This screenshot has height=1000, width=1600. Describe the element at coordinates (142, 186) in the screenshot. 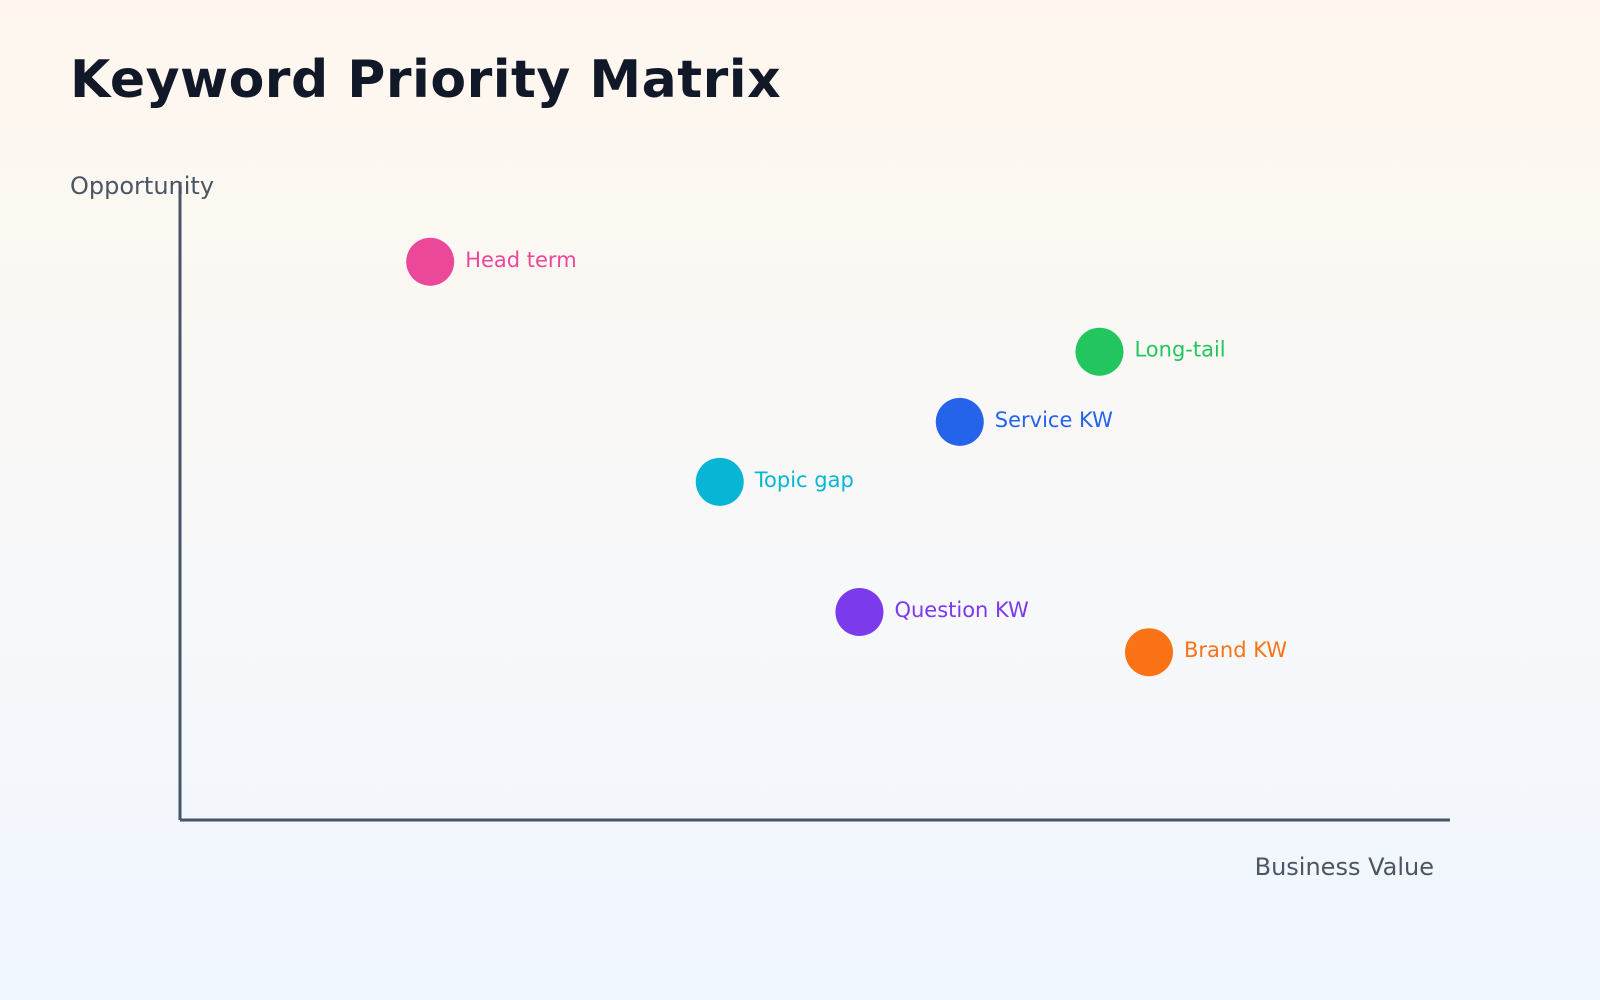

I see `y-axis-label: Opportunity` at that location.